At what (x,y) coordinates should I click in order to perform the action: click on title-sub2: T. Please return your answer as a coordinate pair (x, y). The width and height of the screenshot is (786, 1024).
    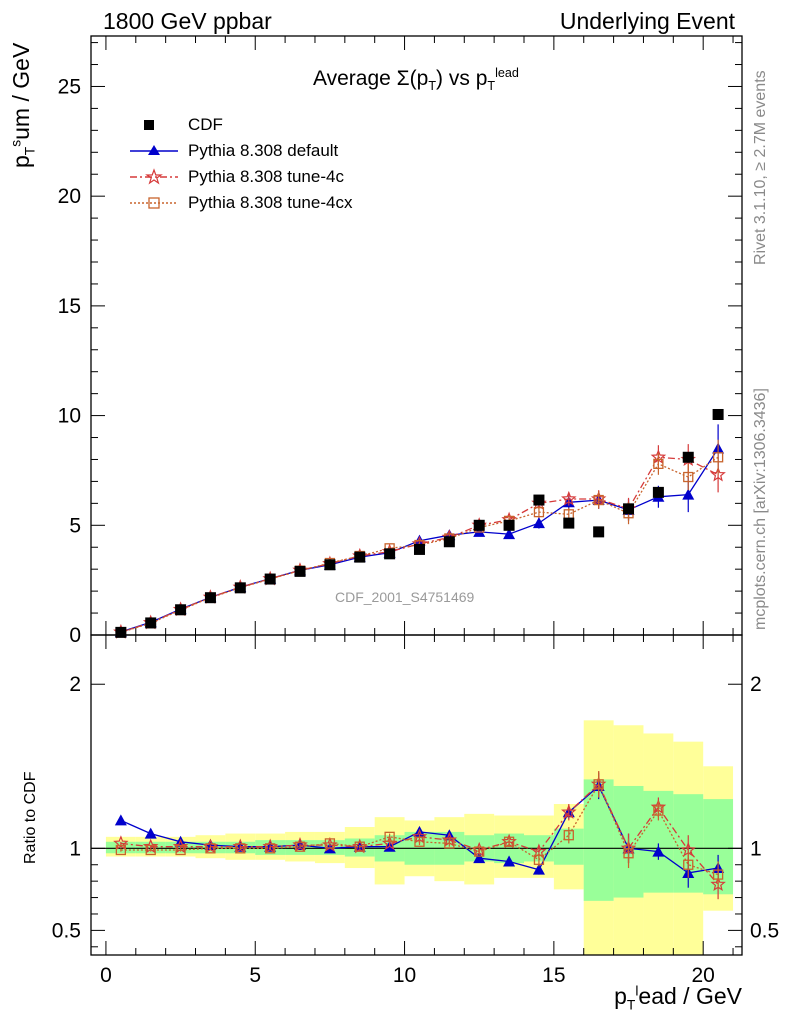
    Looking at the image, I should click on (491, 86).